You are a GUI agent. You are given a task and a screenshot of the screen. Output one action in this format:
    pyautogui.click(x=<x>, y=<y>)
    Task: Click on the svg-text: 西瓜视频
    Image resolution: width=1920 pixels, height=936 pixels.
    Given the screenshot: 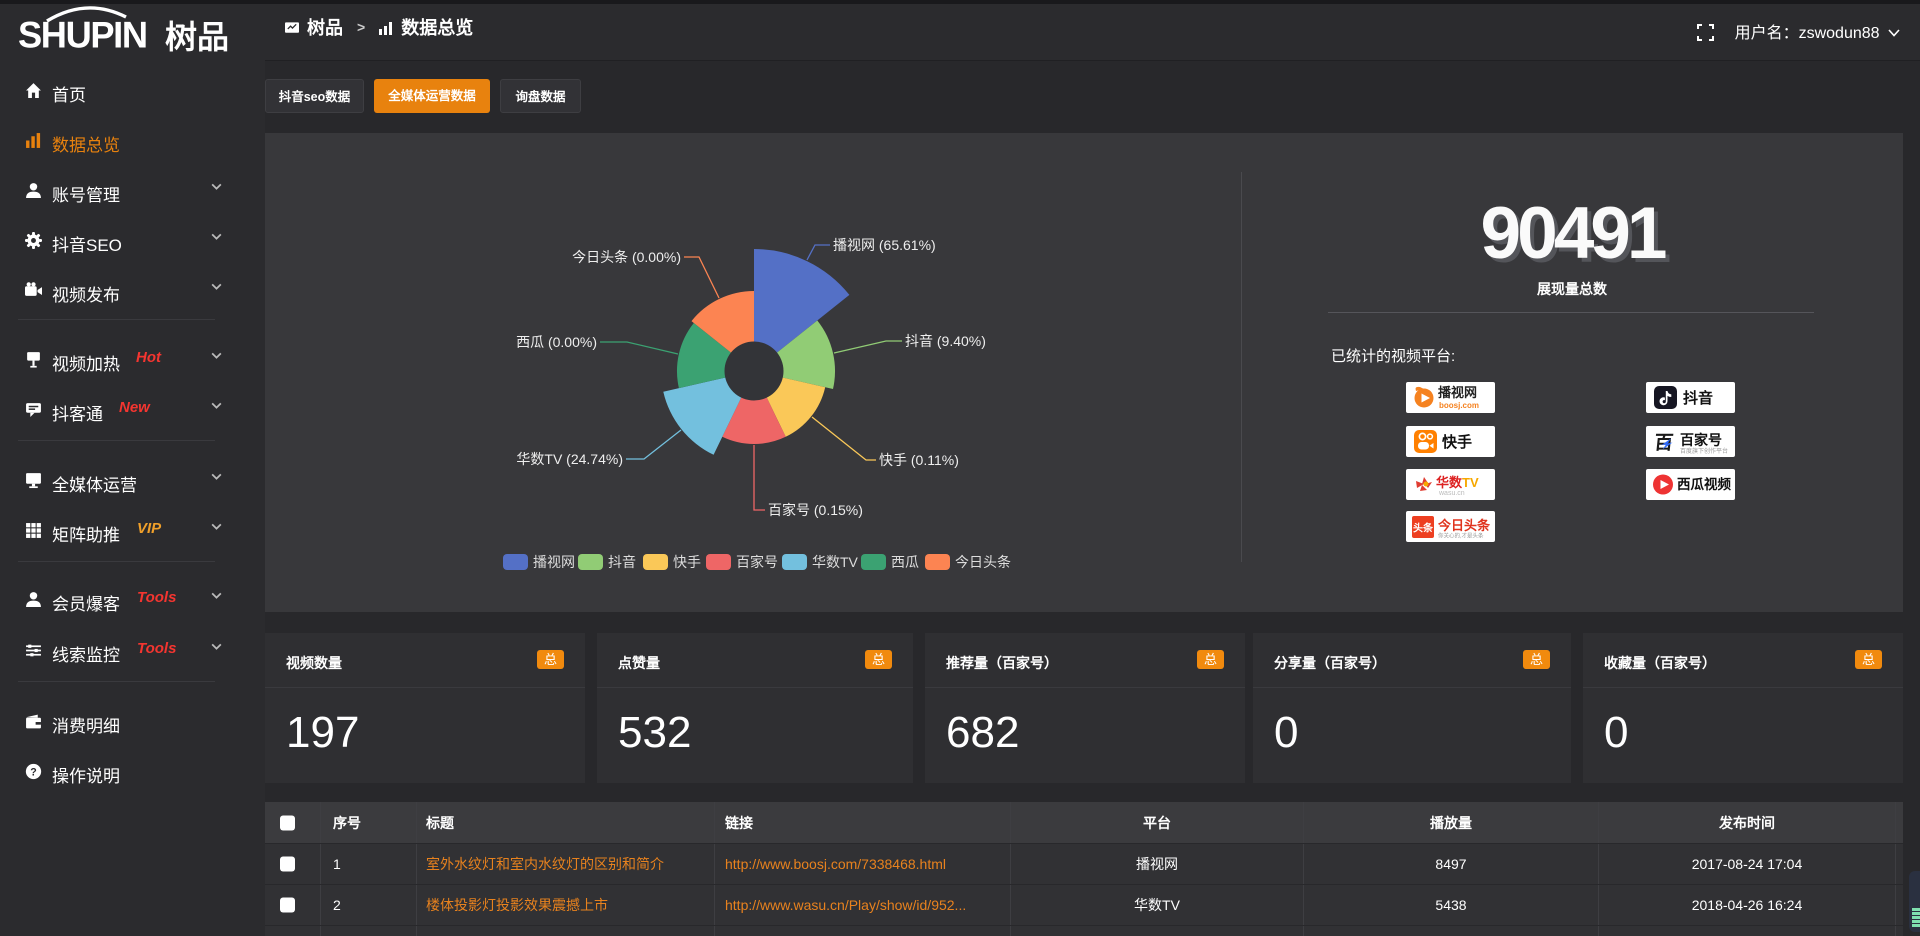 What is the action you would take?
    pyautogui.click(x=1704, y=484)
    